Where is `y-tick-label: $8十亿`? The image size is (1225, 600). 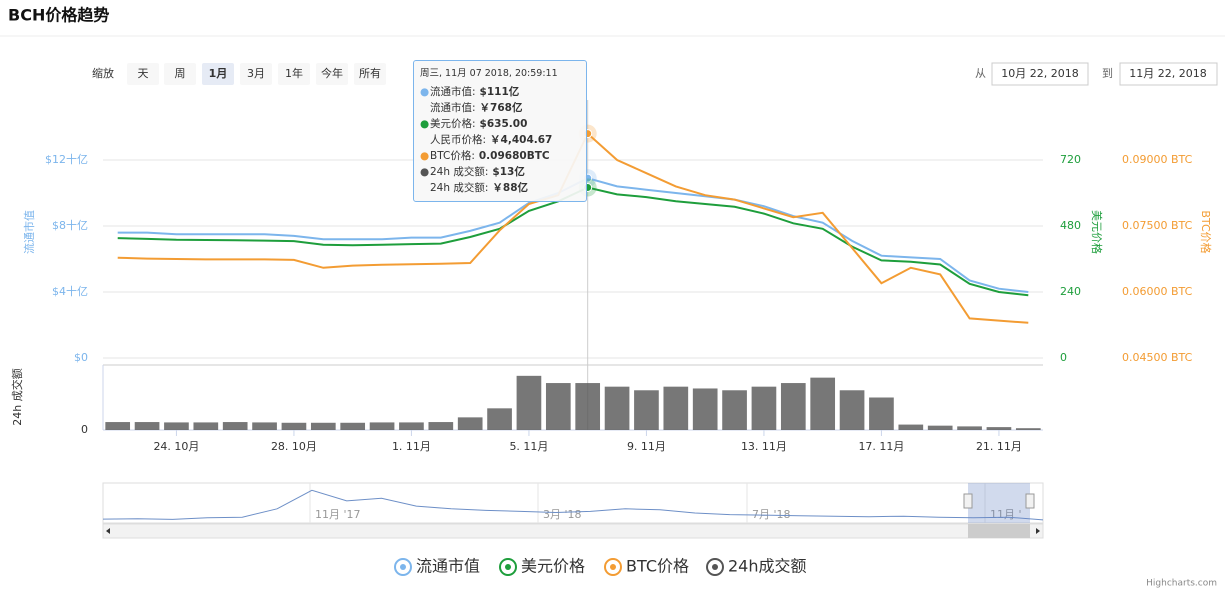 y-tick-label: $8十亿 is located at coordinates (70, 225).